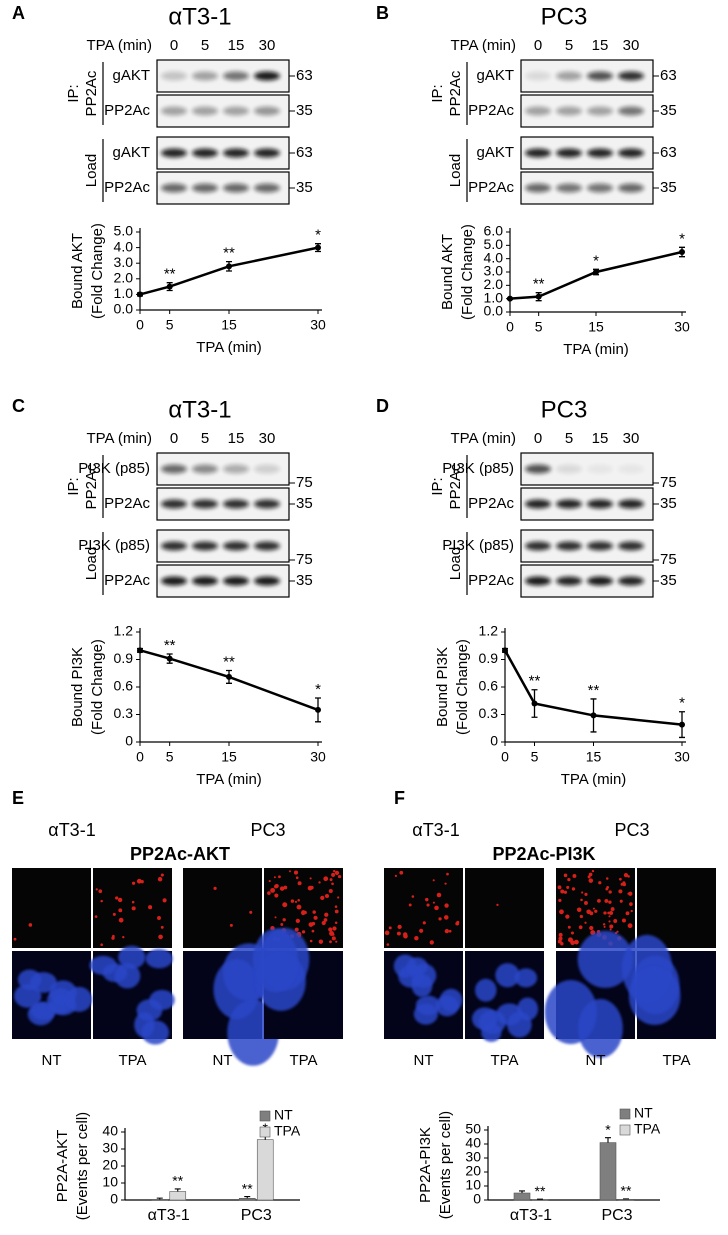 Image resolution: width=728 pixels, height=1235 pixels. What do you see at coordinates (543, 854) in the screenshot?
I see `imaging-title: PP2Ac-PI3K` at bounding box center [543, 854].